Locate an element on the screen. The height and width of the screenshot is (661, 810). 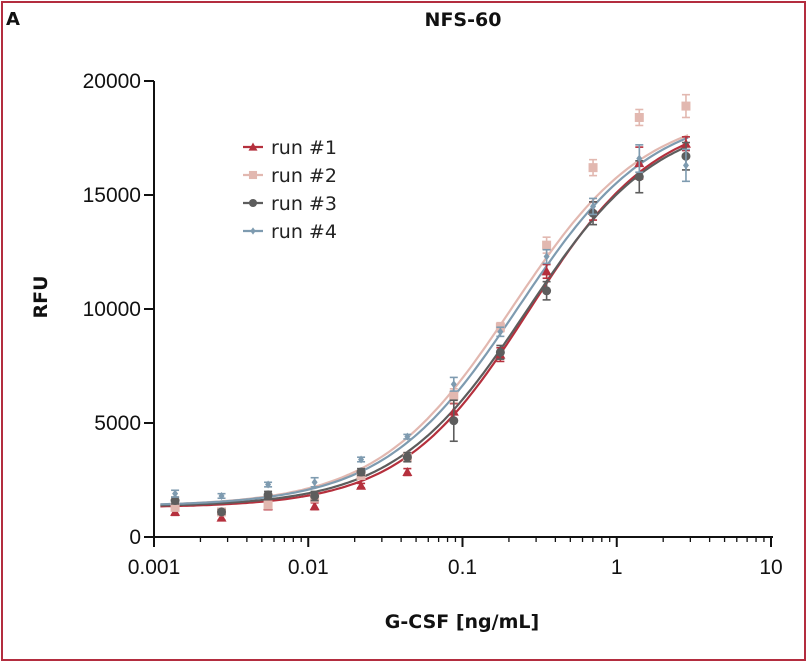
y-tick-label: 0 is located at coordinates (135, 537).